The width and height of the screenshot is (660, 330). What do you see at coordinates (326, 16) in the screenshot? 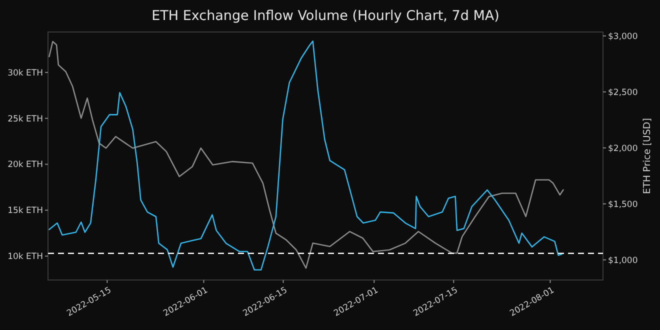
I see `chart-title: ETH Exchange Inflow Volume (Hourly Chart, 7d MA)` at bounding box center [326, 16].